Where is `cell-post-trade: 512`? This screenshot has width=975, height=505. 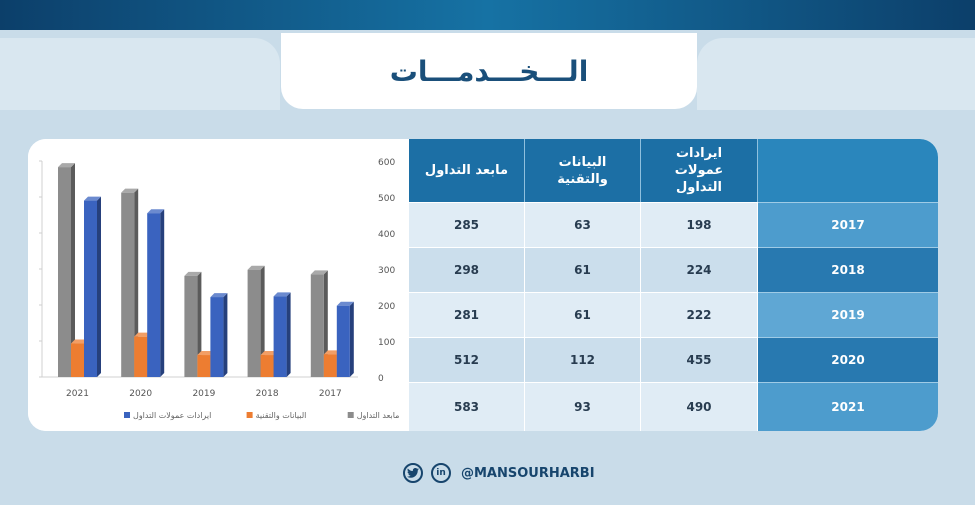
cell-post-trade: 512 is located at coordinates (467, 359).